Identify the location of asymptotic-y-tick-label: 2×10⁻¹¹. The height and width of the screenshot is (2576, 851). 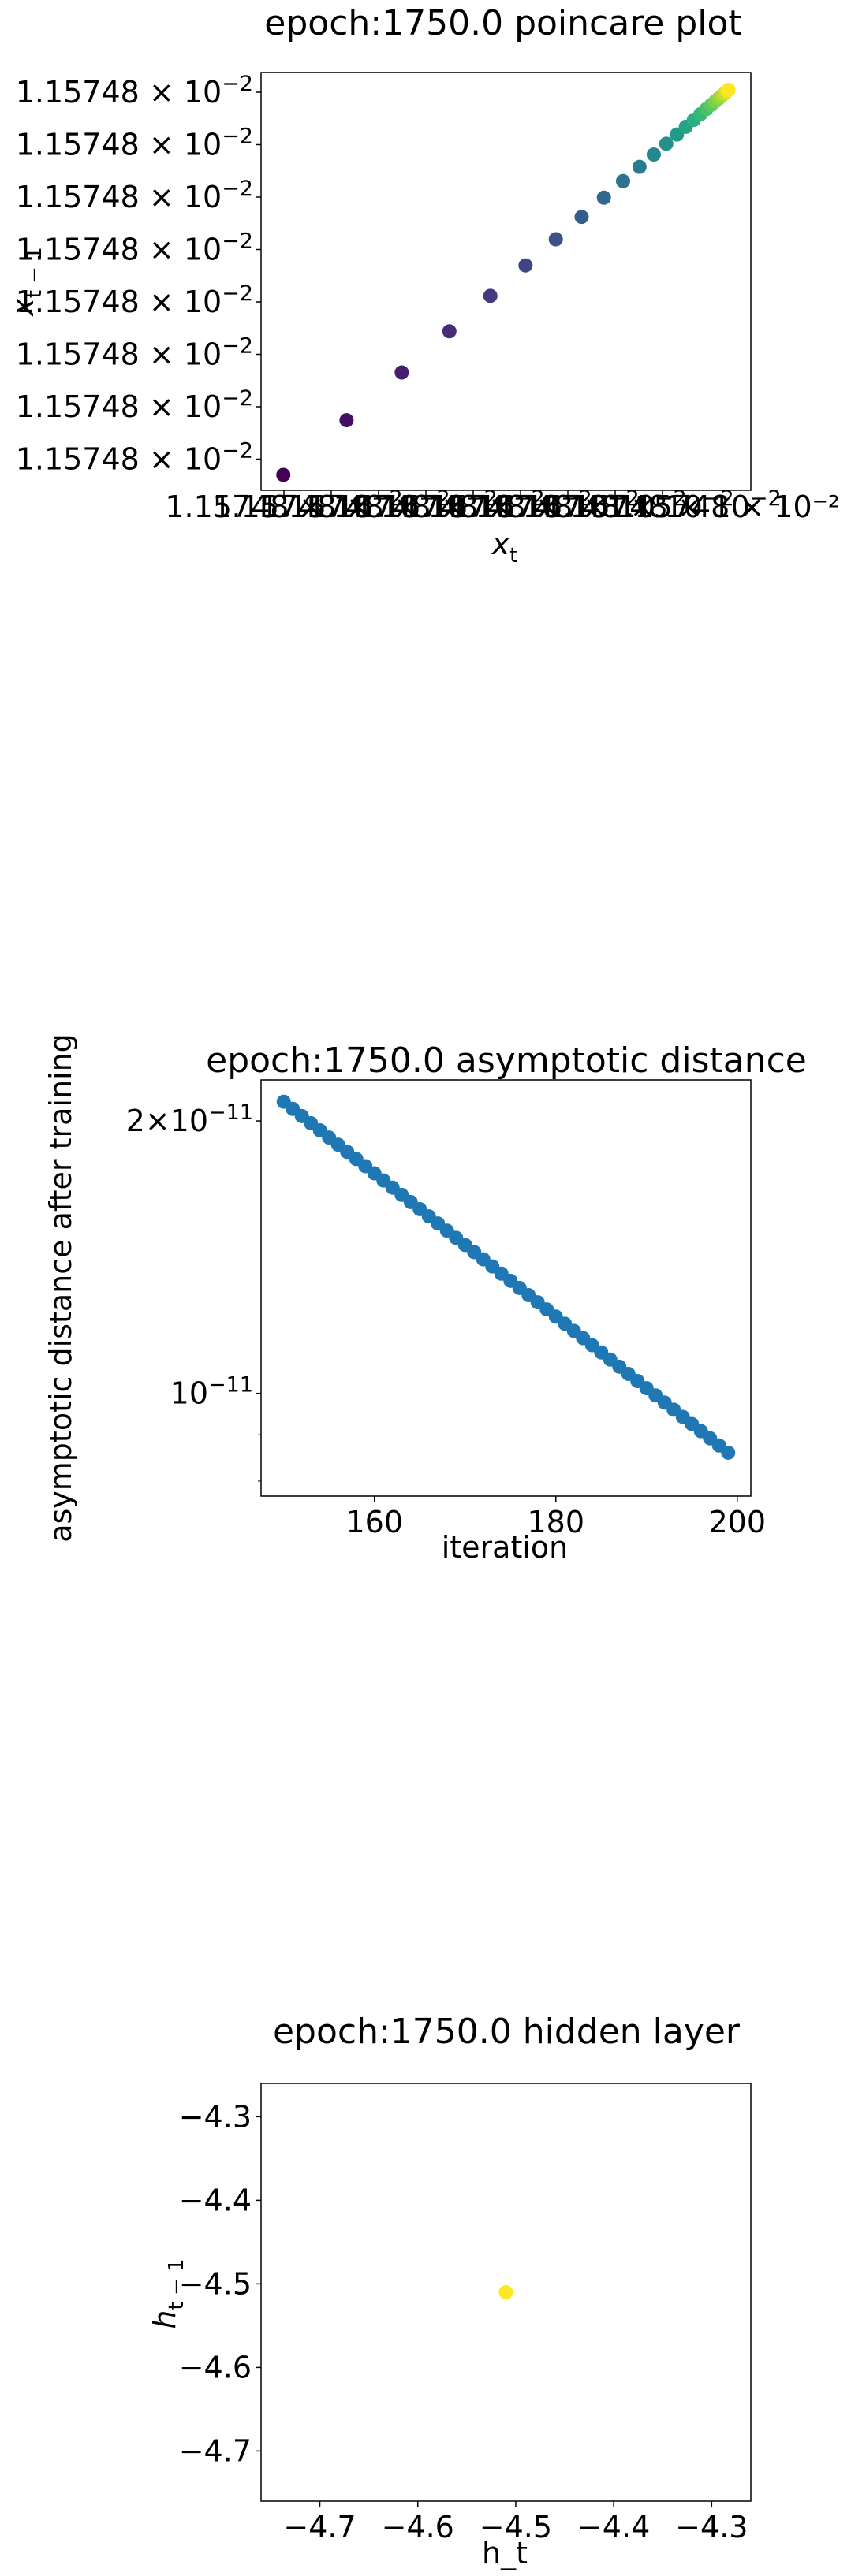
(189, 1119).